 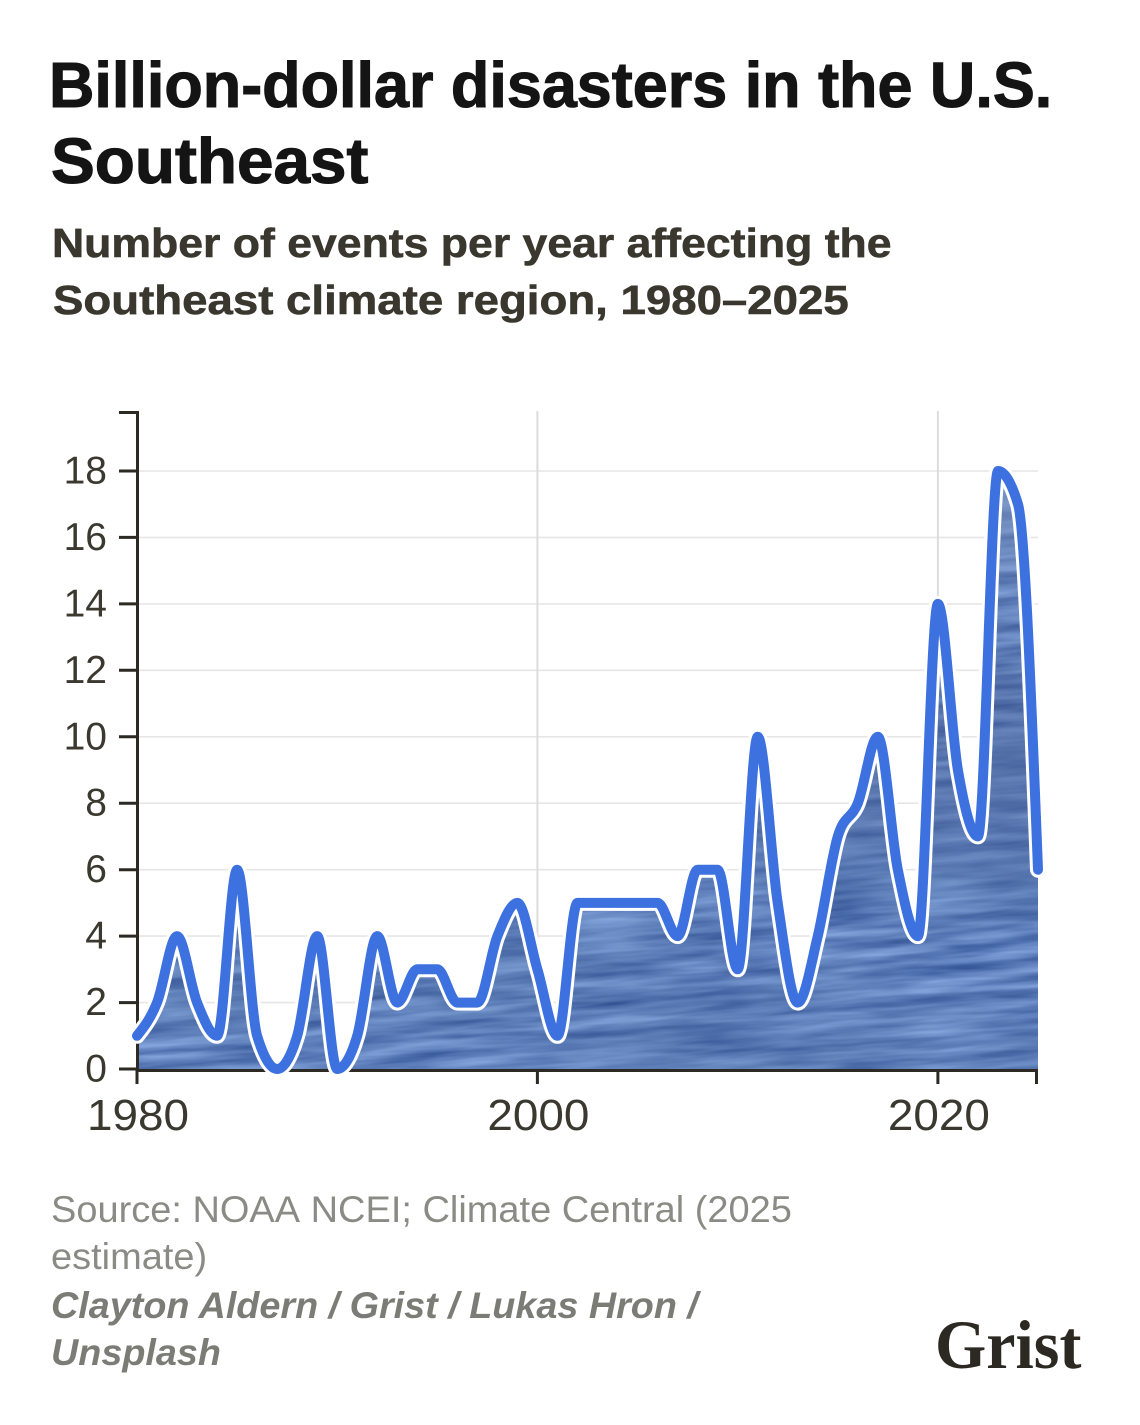 I want to click on svg-text: 4, so click(x=96, y=936).